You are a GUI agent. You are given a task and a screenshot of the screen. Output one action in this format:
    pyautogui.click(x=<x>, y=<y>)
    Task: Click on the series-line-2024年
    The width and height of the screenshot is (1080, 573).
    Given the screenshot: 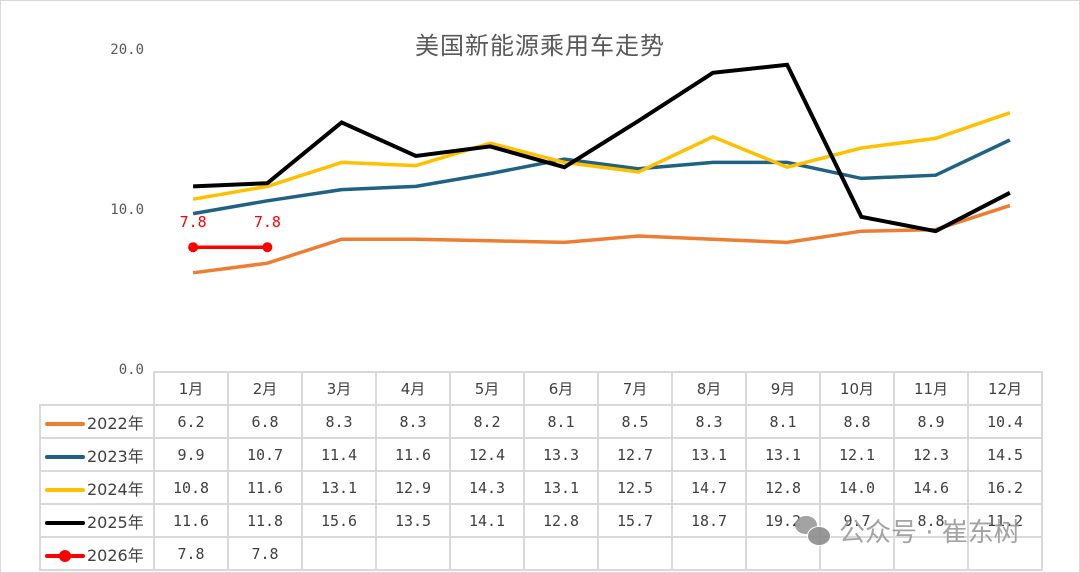 What is the action you would take?
    pyautogui.click(x=601, y=156)
    